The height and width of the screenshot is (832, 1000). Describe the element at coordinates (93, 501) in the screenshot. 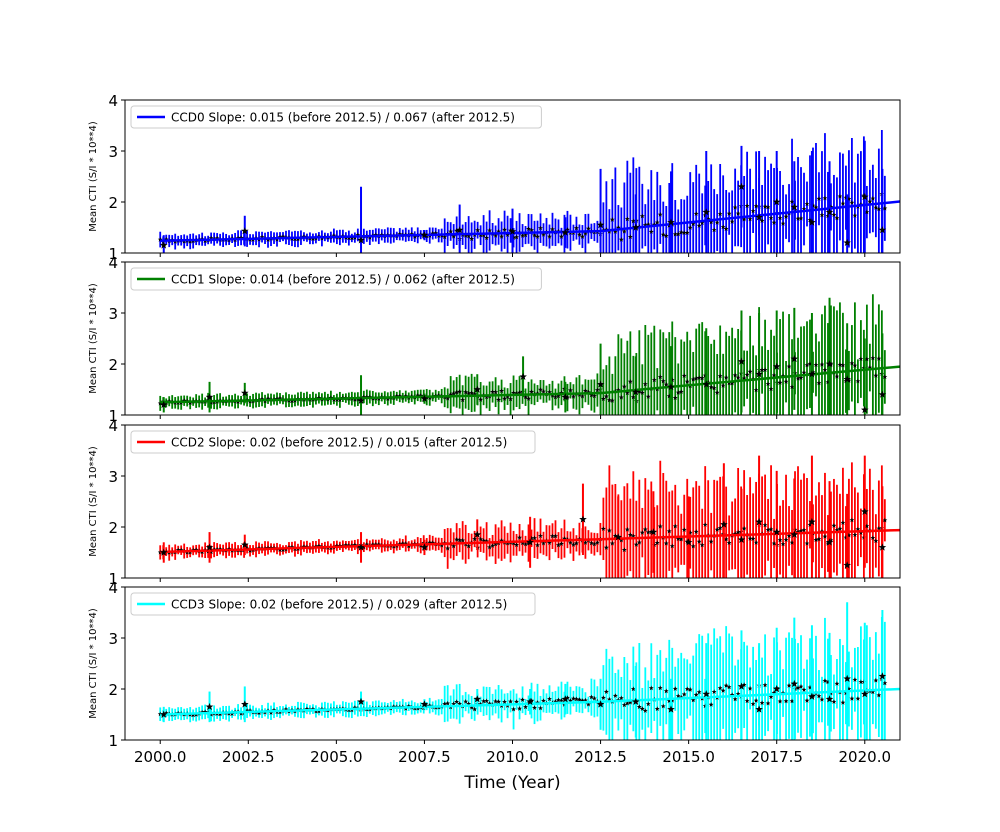

I see `y-axis-label: Mean CTI (S/I * 10**4)` at that location.